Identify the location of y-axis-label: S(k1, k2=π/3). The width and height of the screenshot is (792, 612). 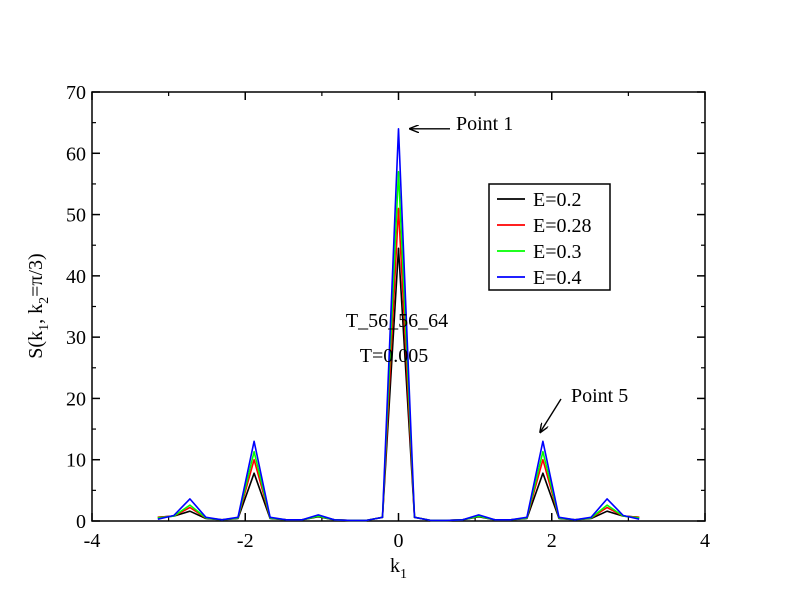
(38, 305).